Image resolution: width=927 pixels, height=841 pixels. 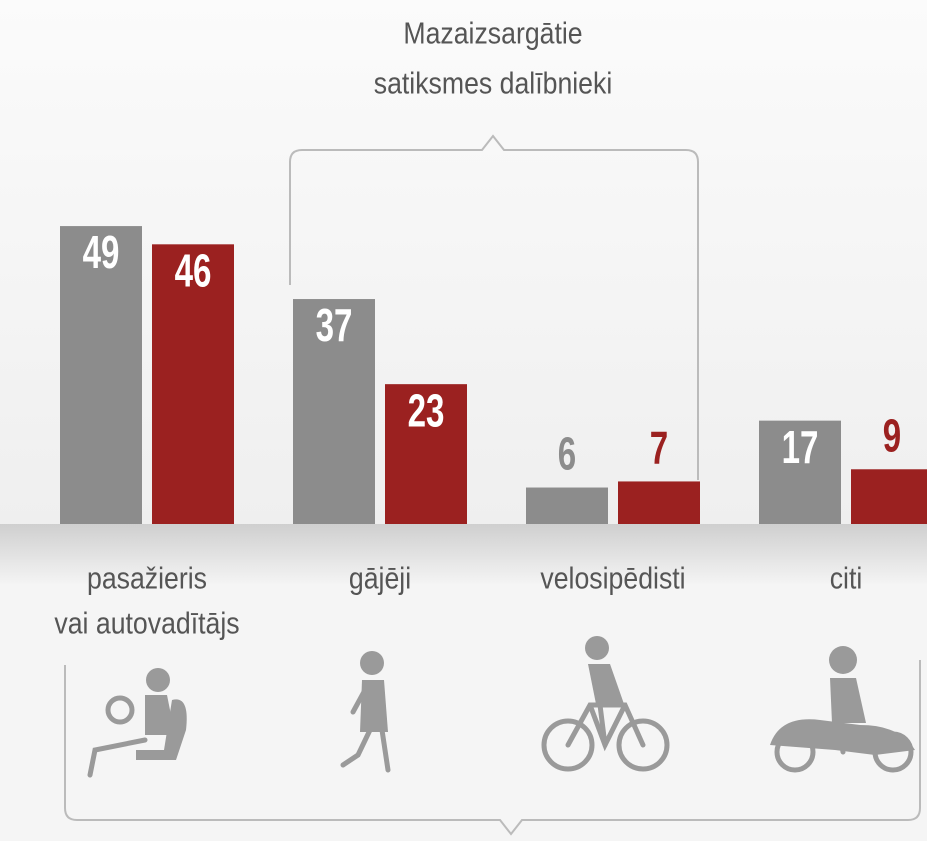 I want to click on value-label: 49, so click(x=101, y=253).